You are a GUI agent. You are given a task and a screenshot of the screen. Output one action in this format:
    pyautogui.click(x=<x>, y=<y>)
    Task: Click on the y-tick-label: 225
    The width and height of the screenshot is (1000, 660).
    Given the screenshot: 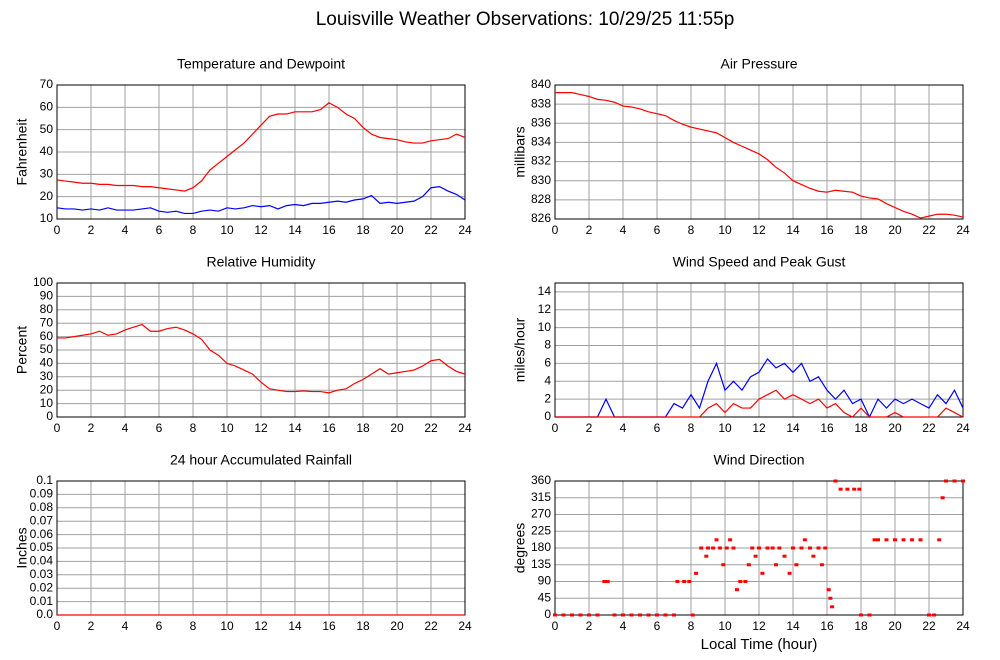 What is the action you would take?
    pyautogui.click(x=541, y=530)
    